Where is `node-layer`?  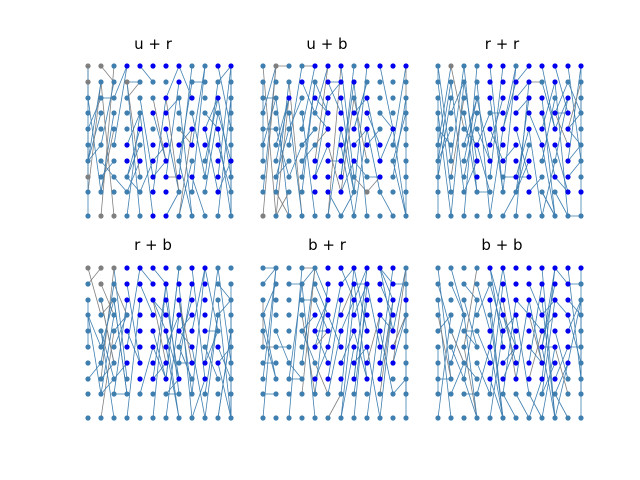
node-layer is located at coordinates (159, 141).